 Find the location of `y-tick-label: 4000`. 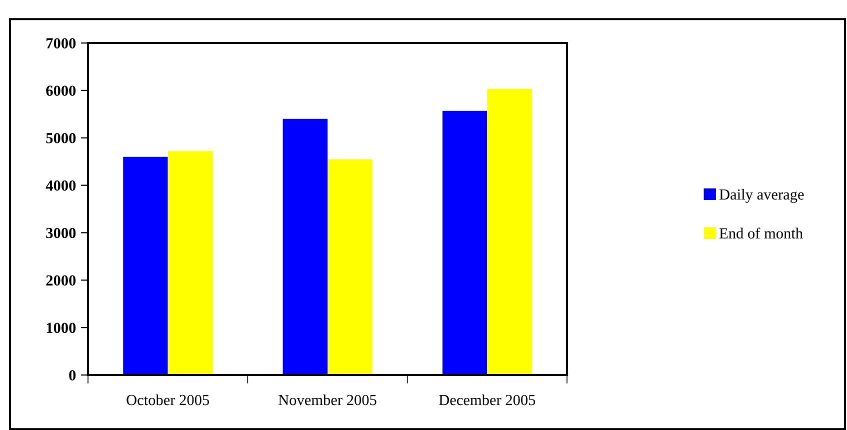

y-tick-label: 4000 is located at coordinates (61, 185).